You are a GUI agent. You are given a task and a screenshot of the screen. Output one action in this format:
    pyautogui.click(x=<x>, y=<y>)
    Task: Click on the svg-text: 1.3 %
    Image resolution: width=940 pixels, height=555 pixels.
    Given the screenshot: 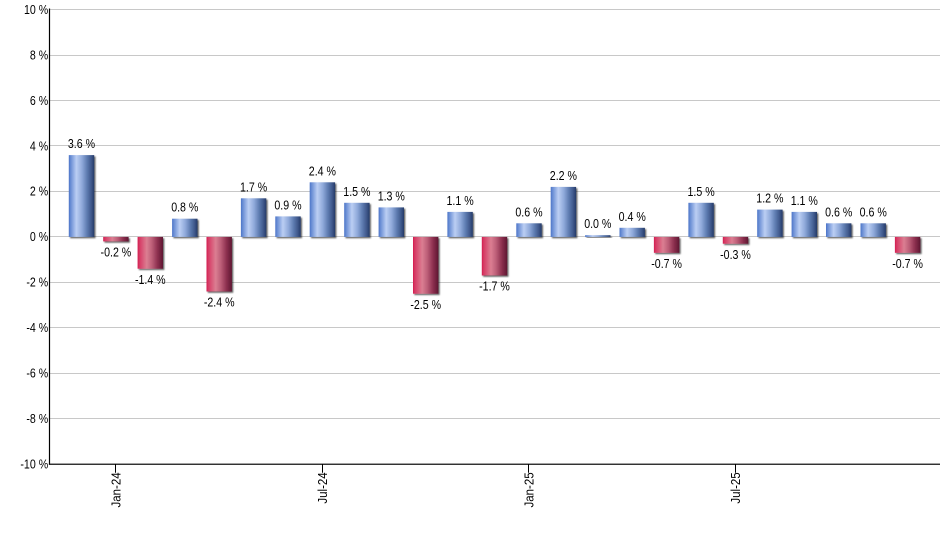 What is the action you would take?
    pyautogui.click(x=391, y=196)
    